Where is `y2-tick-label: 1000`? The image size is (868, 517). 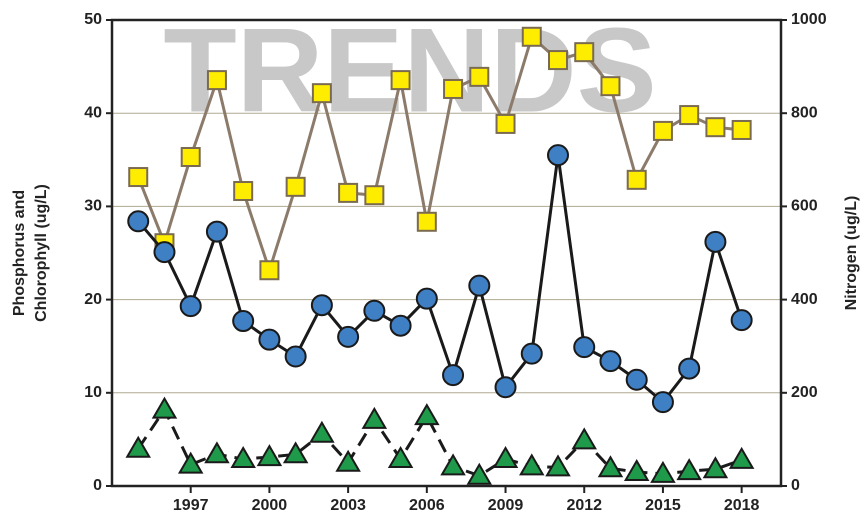
y2-tick-label: 1000 is located at coordinates (809, 19).